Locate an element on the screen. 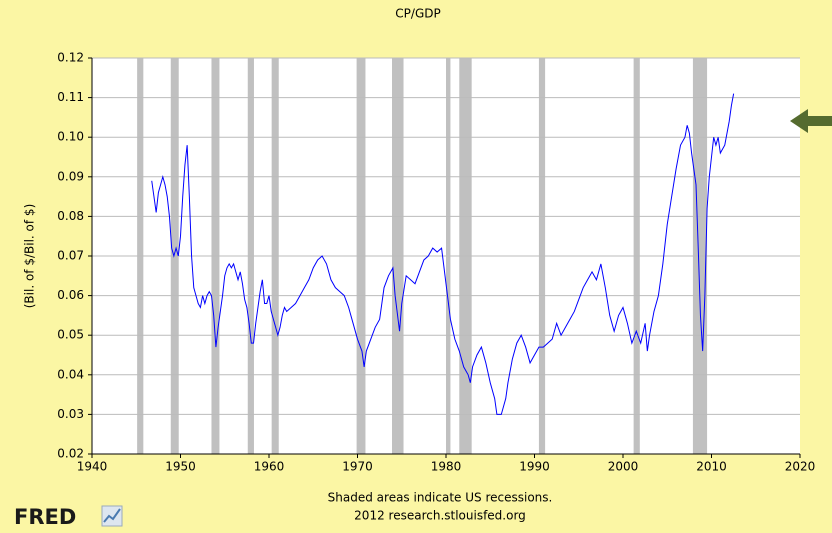 Image resolution: width=832 pixels, height=533 pixels. y-tick-label: 0.02 is located at coordinates (70, 454).